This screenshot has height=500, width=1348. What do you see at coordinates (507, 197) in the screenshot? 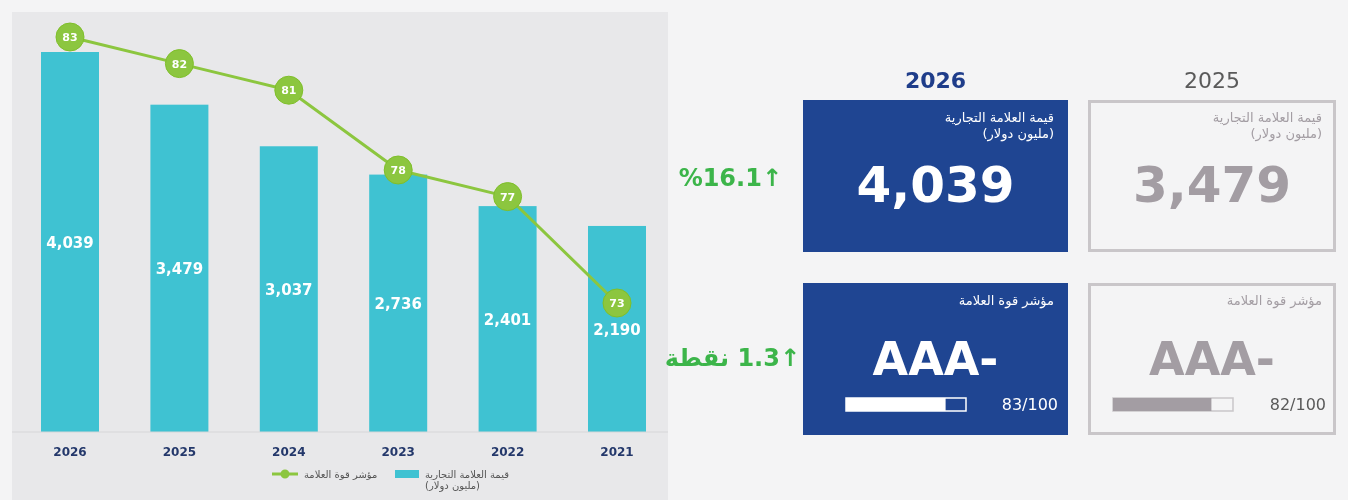
I see `data-label: 77` at bounding box center [507, 197].